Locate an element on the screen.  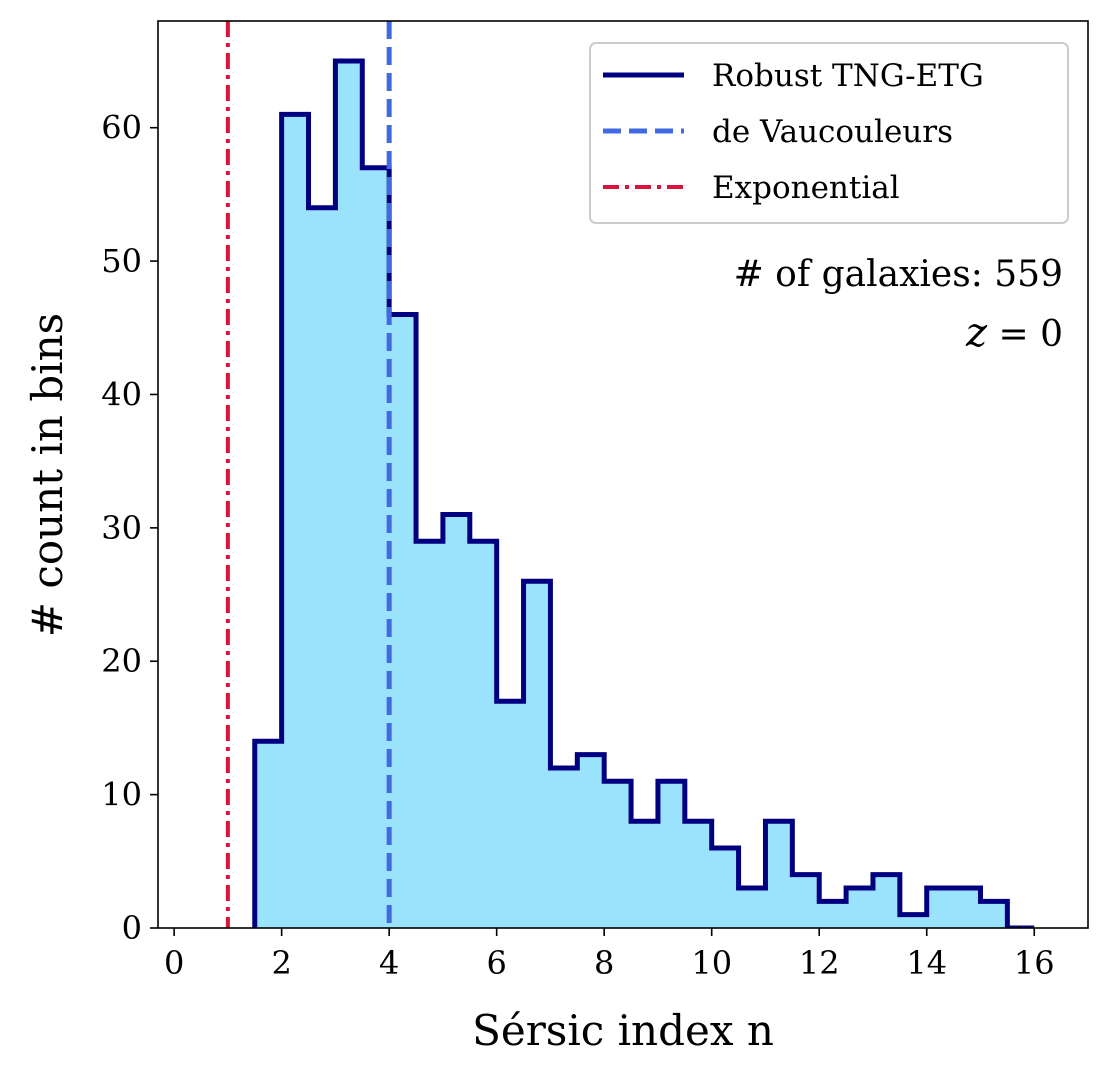
x-tick-label-0: 0 is located at coordinates (174, 963).